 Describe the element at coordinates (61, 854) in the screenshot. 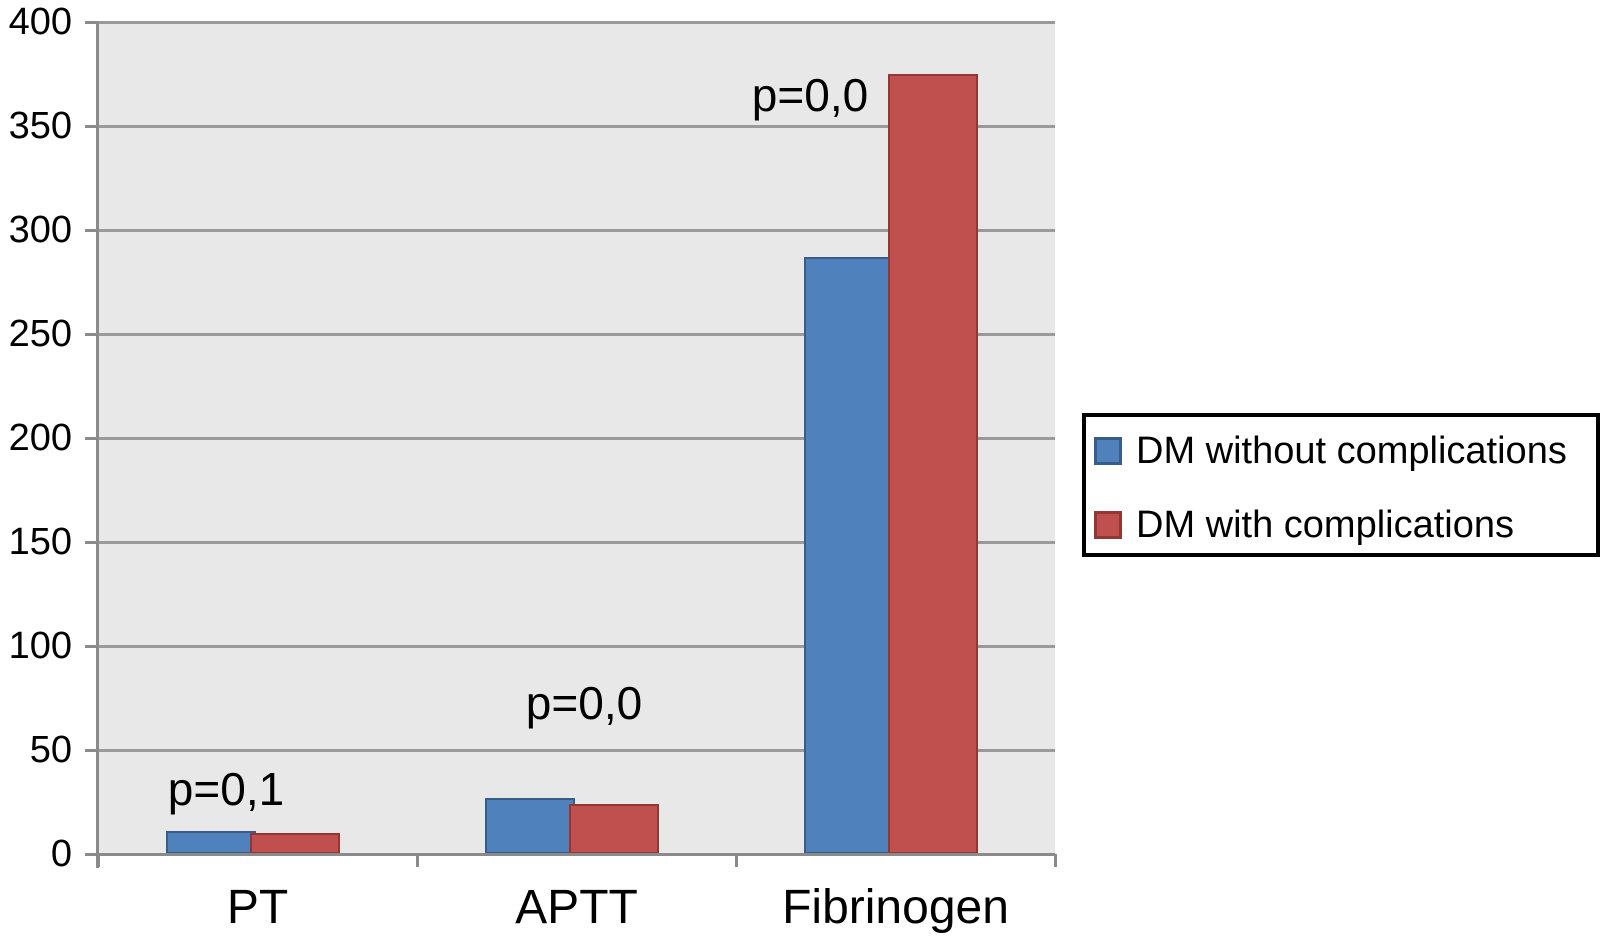

I see `y-axis-label-0: 0` at that location.